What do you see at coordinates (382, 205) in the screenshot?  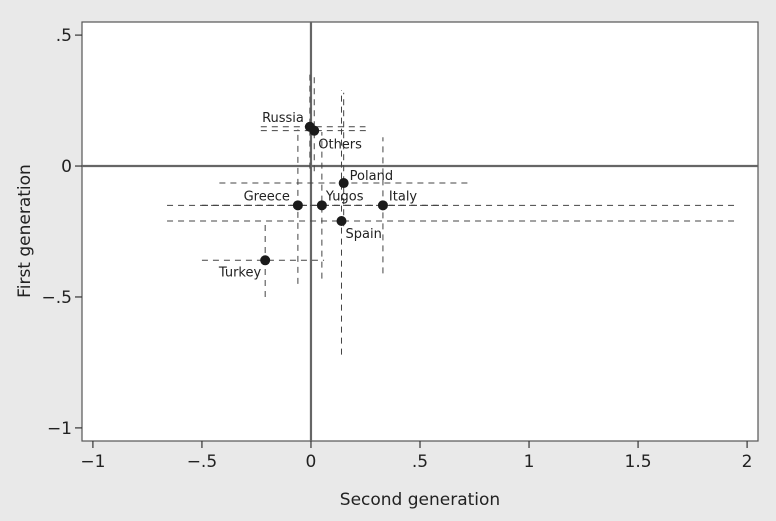 I see `data-point-italy` at bounding box center [382, 205].